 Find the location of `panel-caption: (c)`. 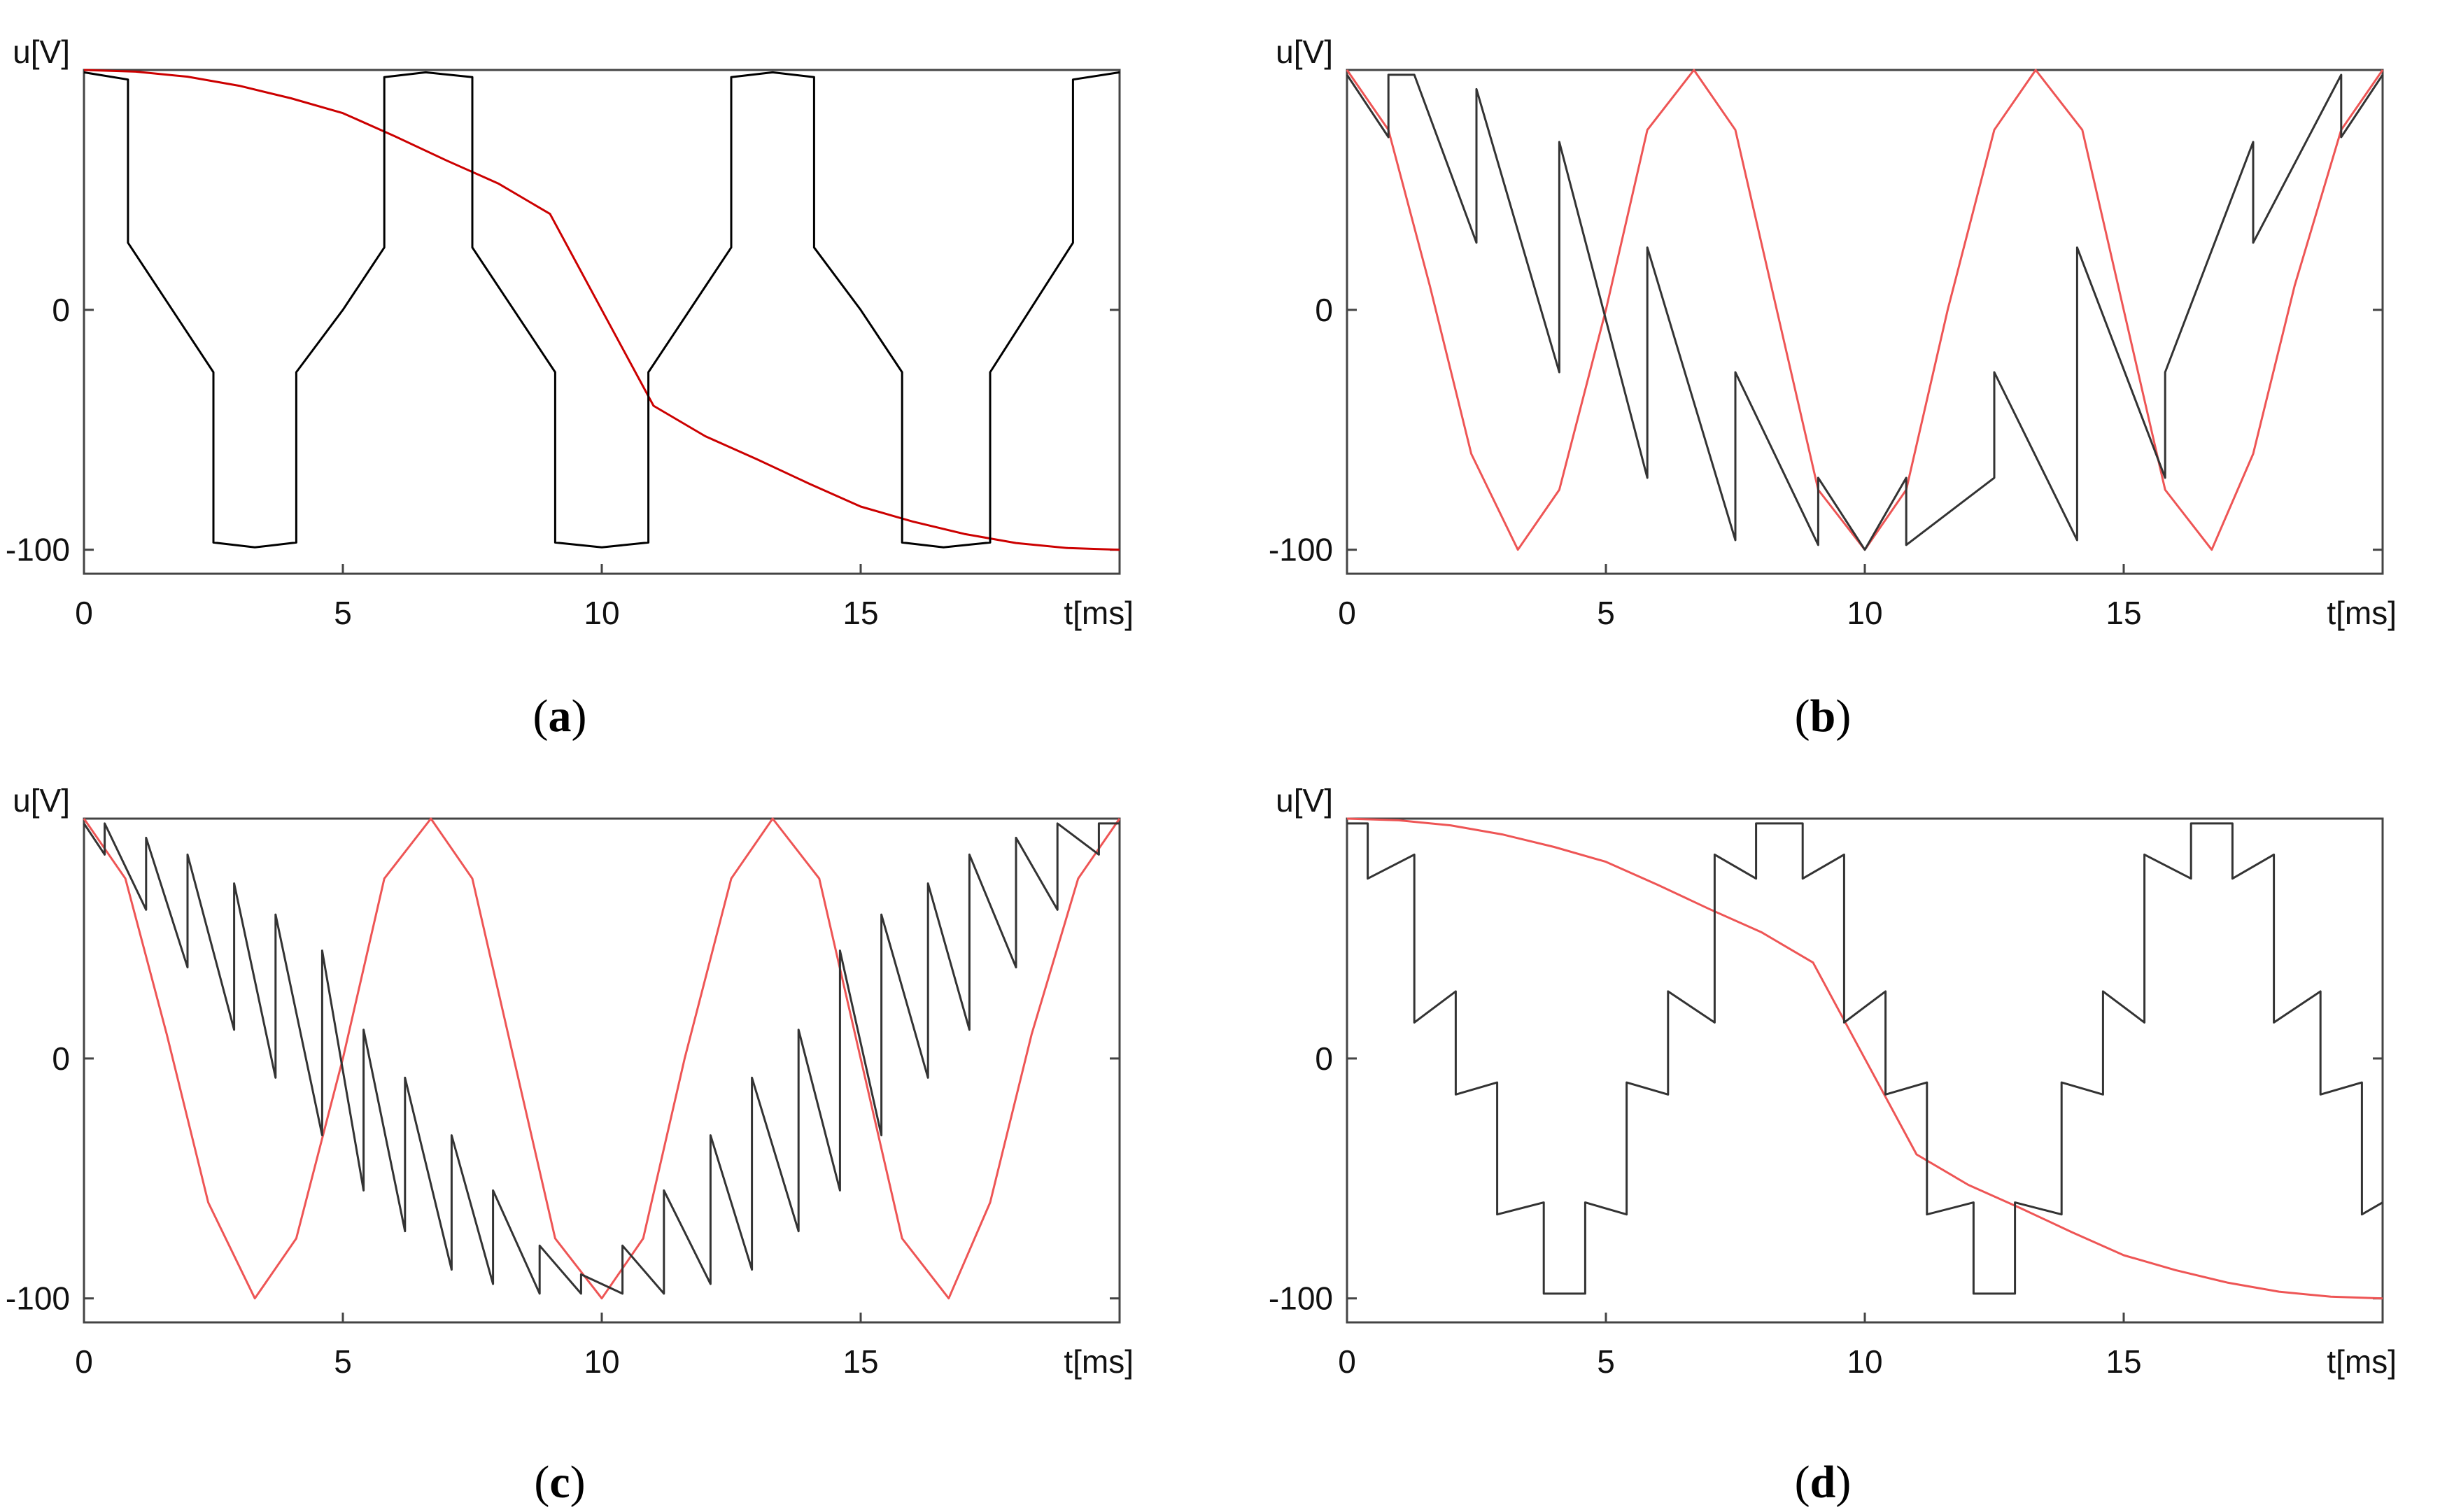

panel-caption: (c) is located at coordinates (559, 1482).